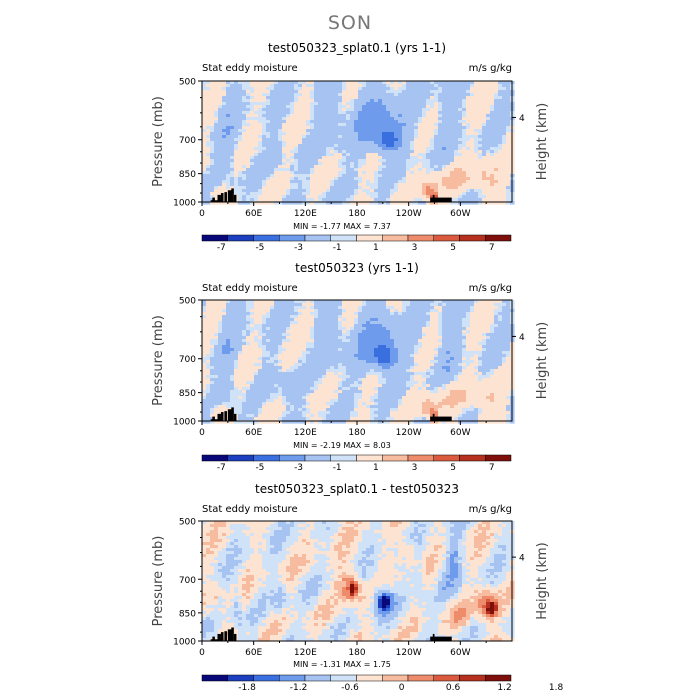 This screenshot has height=700, width=700. Describe the element at coordinates (490, 288) in the screenshot. I see `units-label: m/s g/kg` at that location.